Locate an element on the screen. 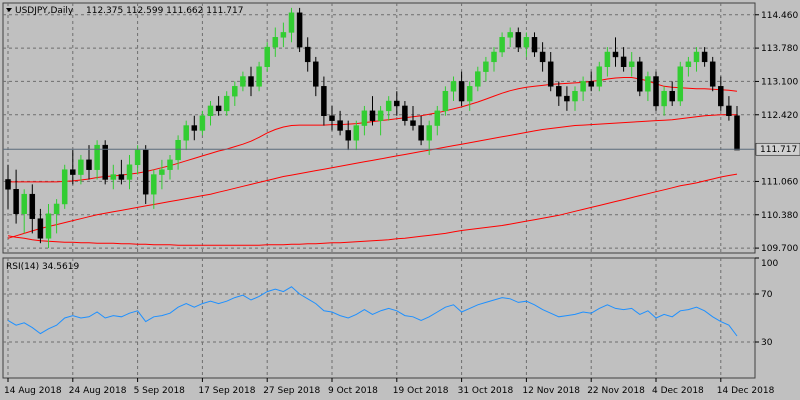 The width and height of the screenshot is (800, 400). triangle-down-icon is located at coordinates (9, 10).